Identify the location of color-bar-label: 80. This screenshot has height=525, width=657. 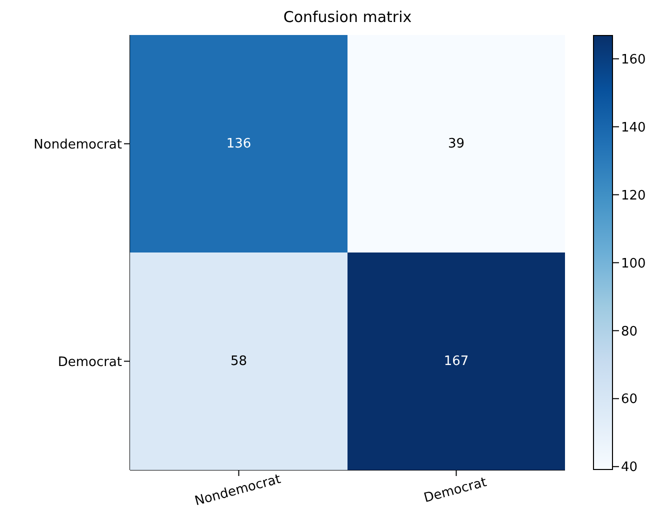
(629, 332).